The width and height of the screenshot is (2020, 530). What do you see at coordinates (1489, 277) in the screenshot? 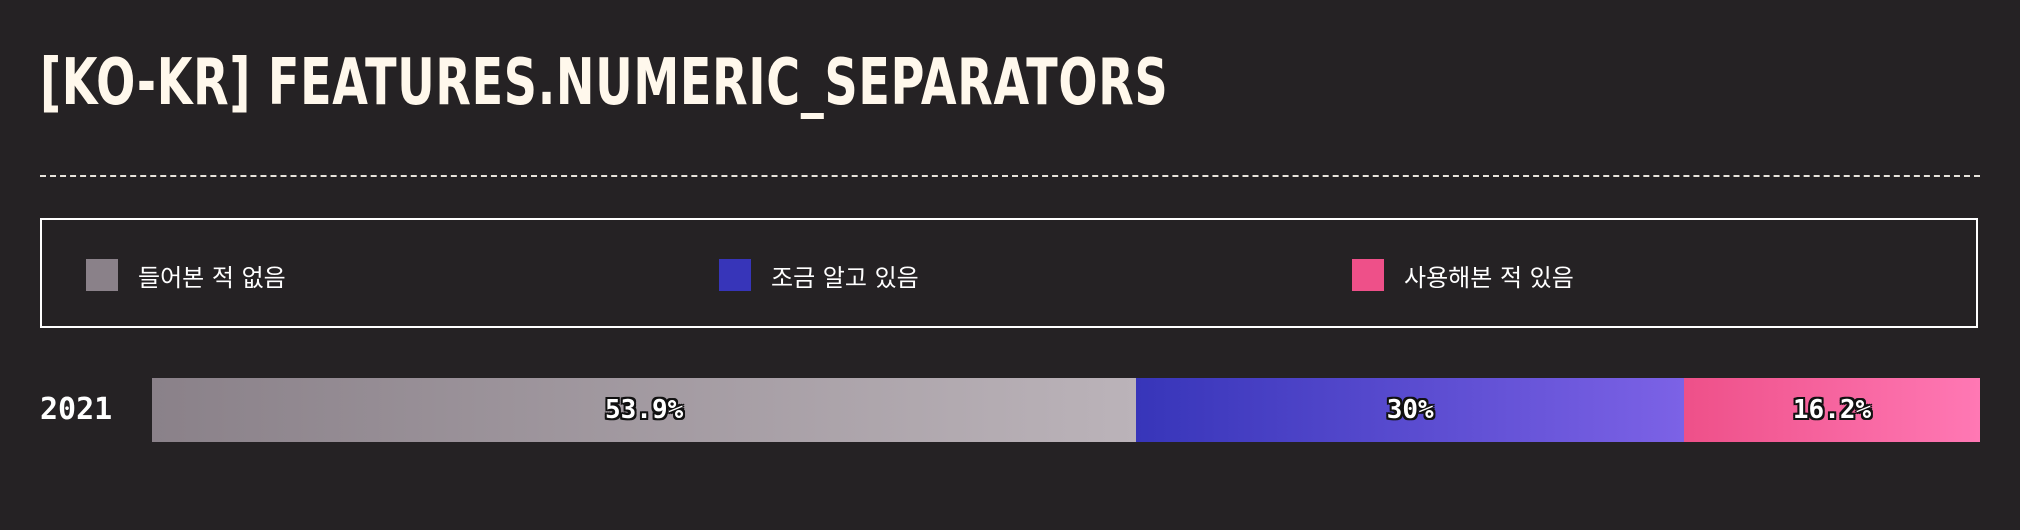
I see `legend-label-used-it: 사용해본 적 있음` at bounding box center [1489, 277].